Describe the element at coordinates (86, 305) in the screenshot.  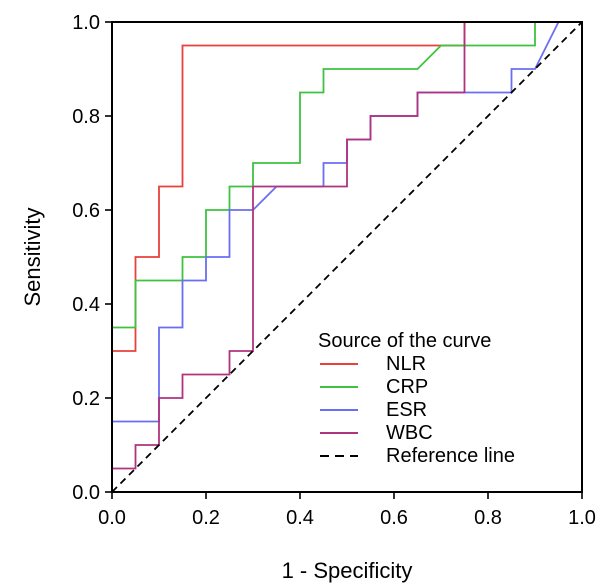
I see `y-tick-label: 0.4` at that location.